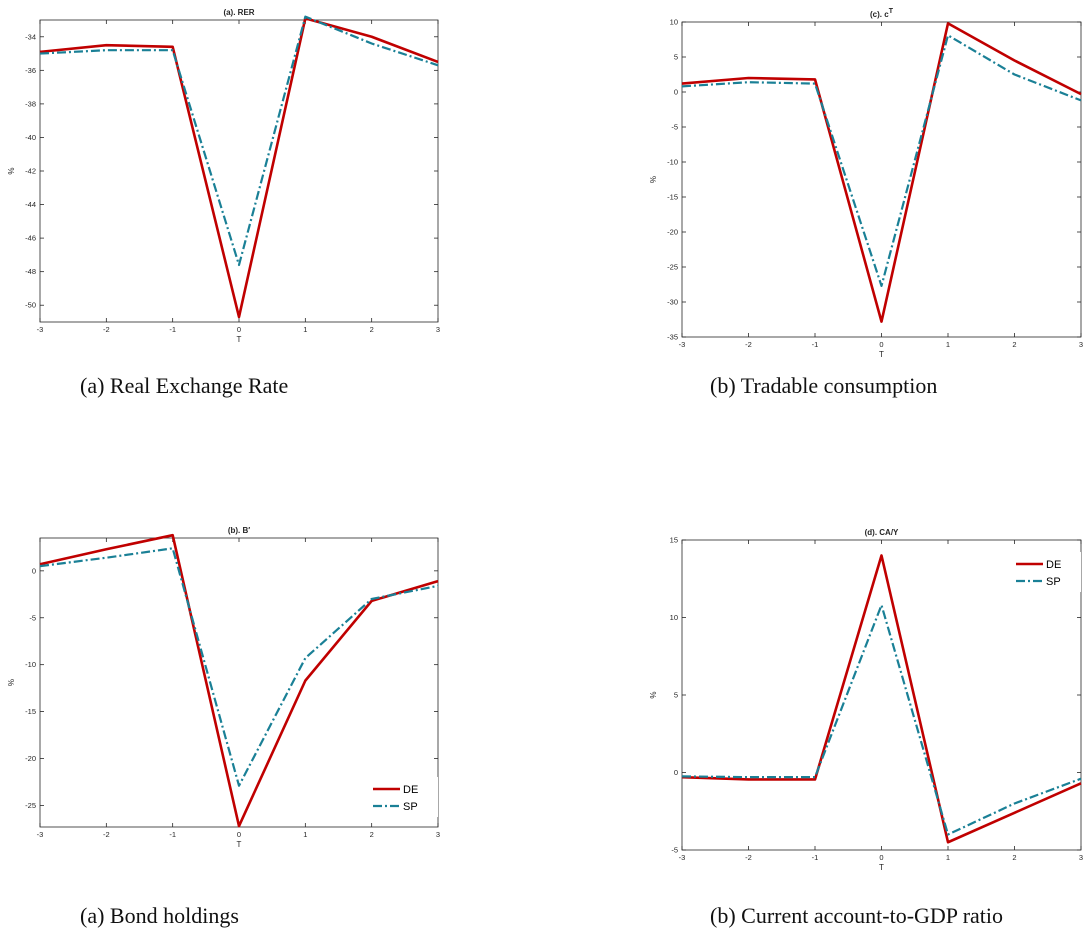 The width and height of the screenshot is (1089, 947). What do you see at coordinates (891, 11) in the screenshot?
I see `chart-title-superscript: T` at bounding box center [891, 11].